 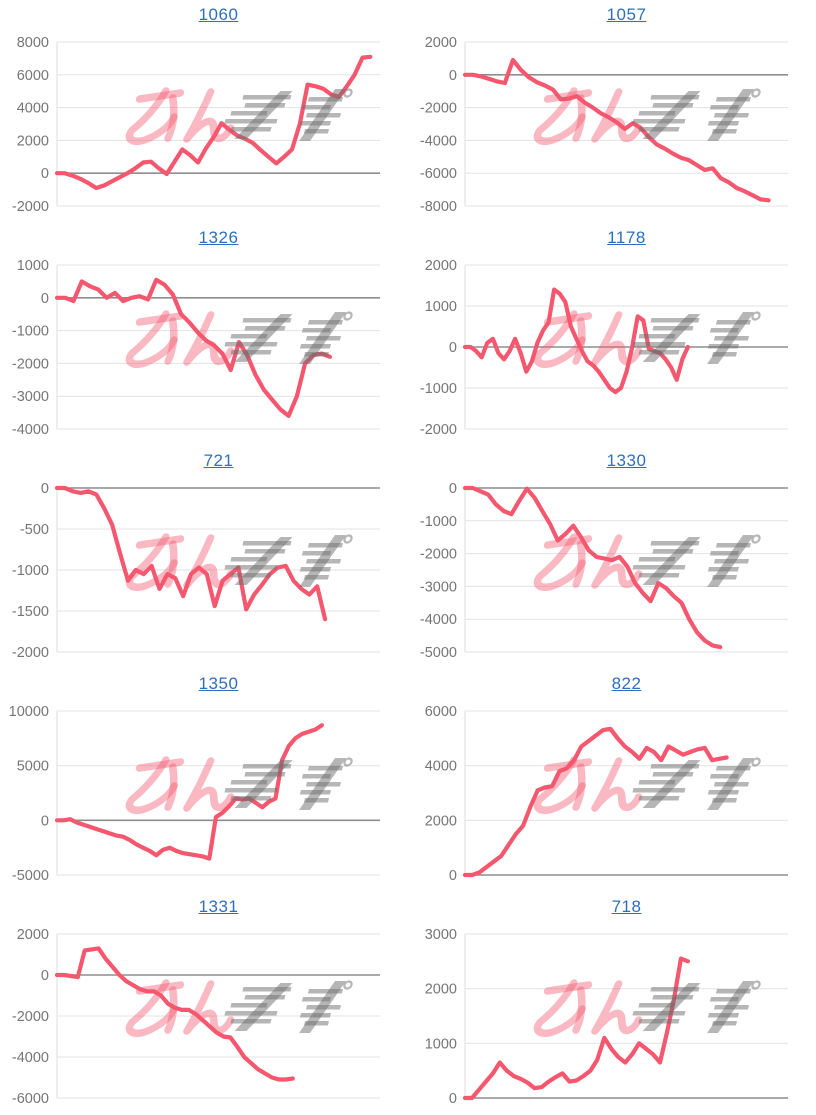 I want to click on chart-panel: 2000 1000 0 -1000 -2000 1178, so click(x=612, y=334).